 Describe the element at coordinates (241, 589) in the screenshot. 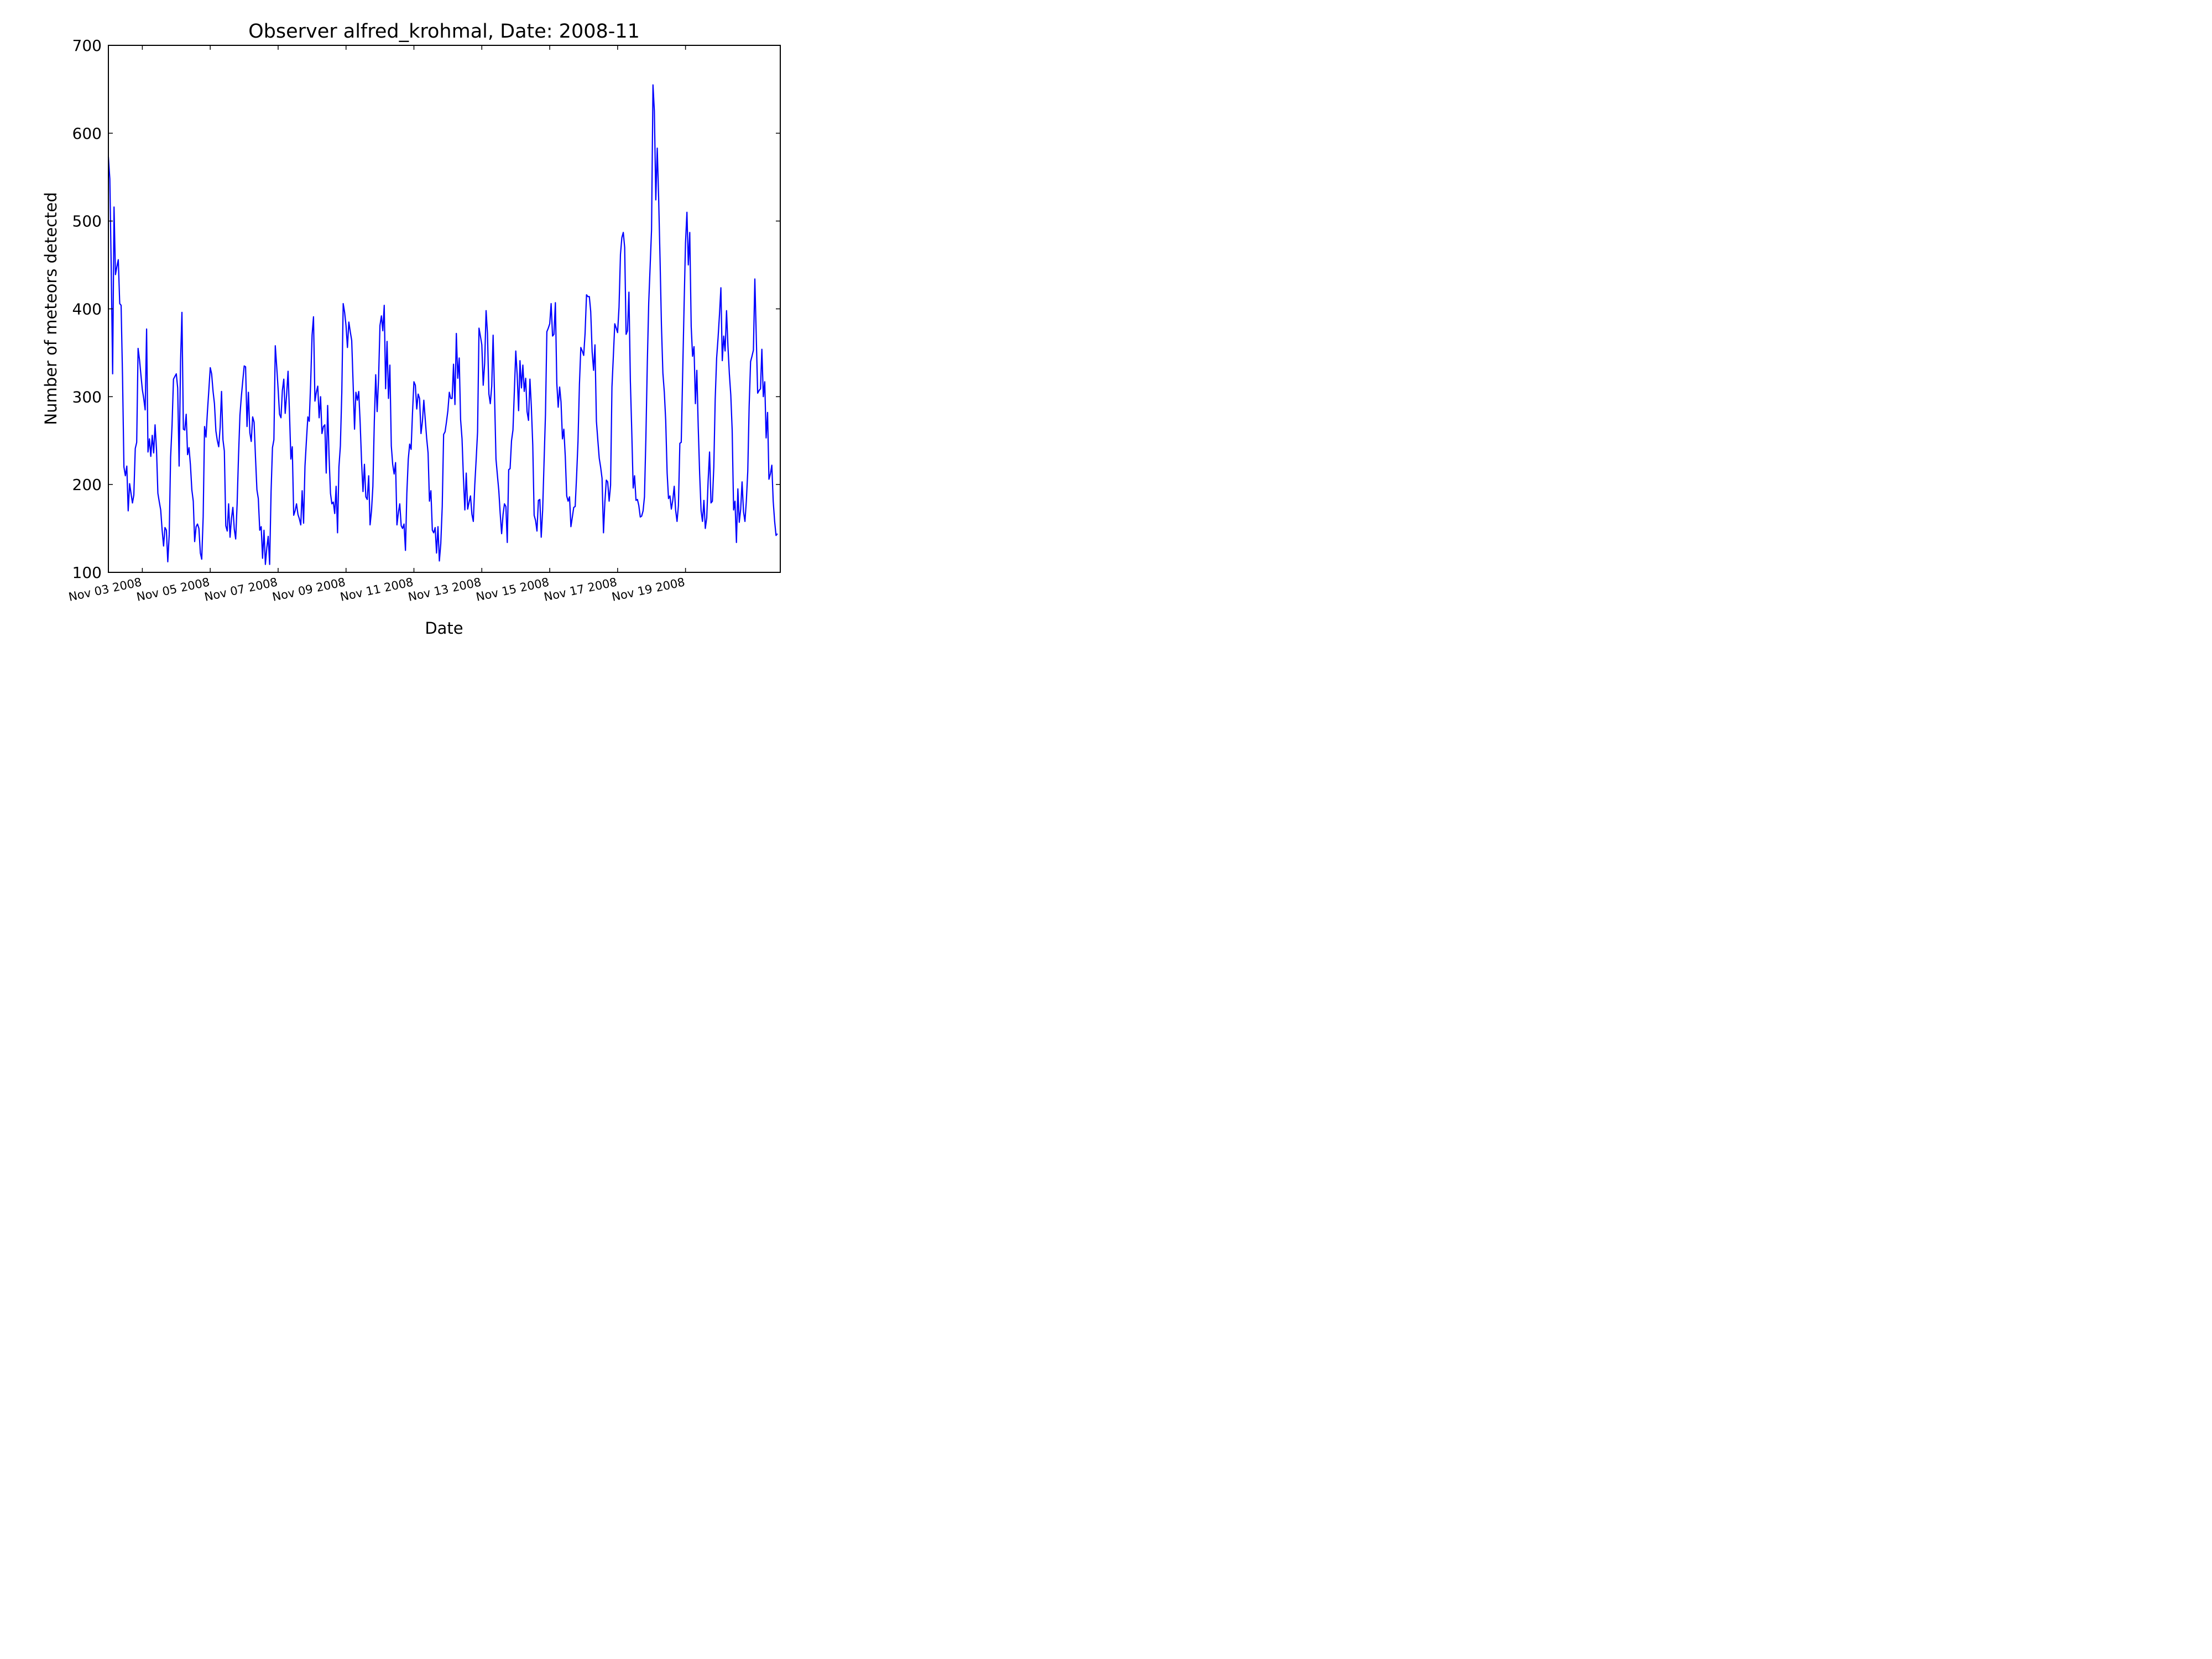

I see `x-tick-label: Nov 07 2008` at that location.